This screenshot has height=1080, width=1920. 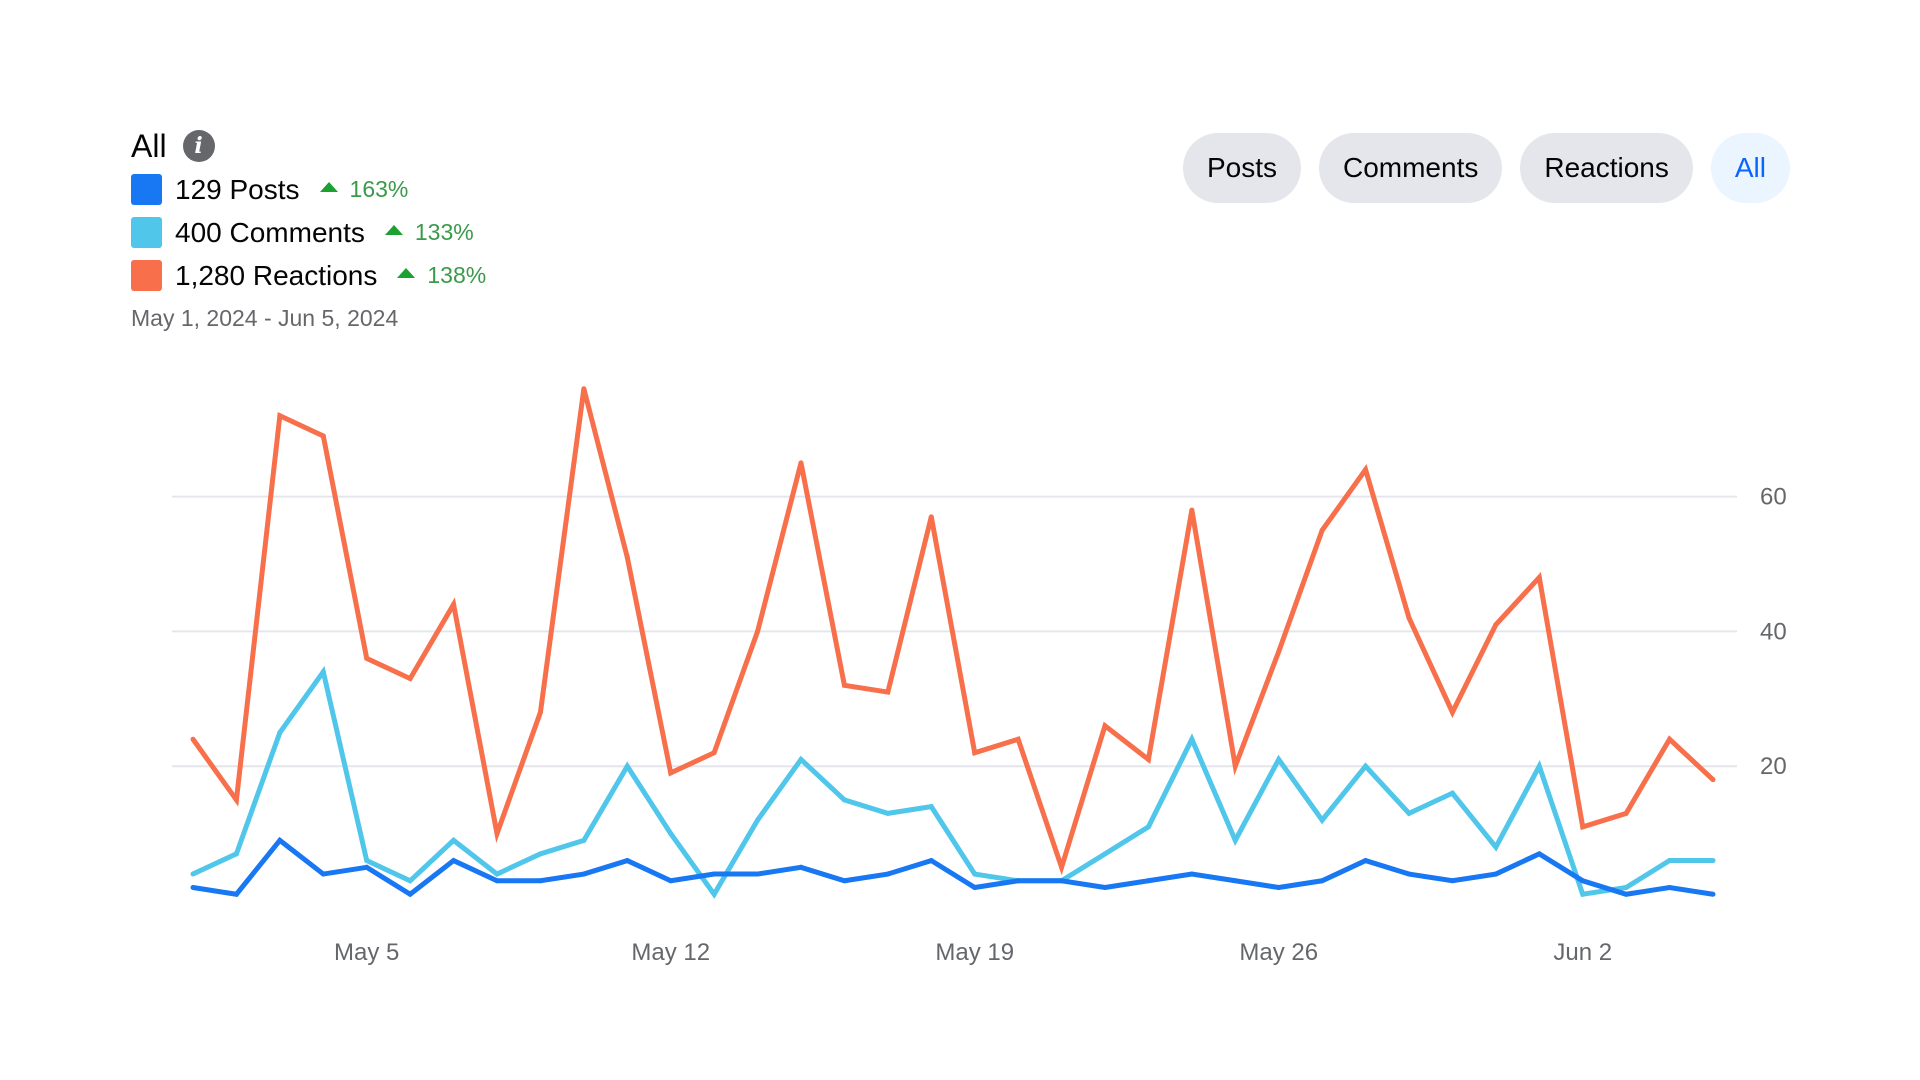 I want to click on filter-posts-button: Posts, so click(x=1241, y=168).